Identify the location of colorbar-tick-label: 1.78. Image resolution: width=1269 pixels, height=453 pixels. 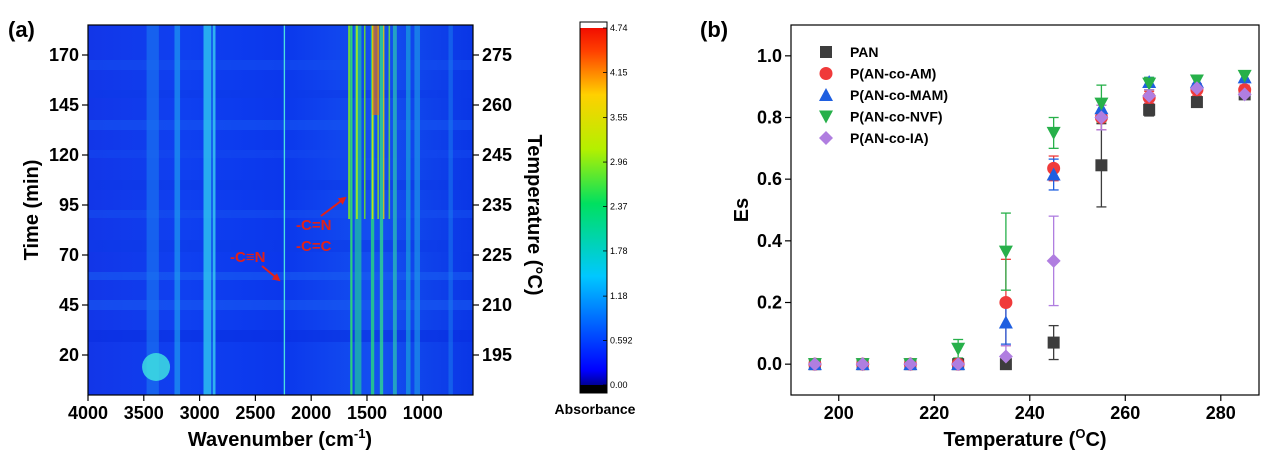
(619, 251).